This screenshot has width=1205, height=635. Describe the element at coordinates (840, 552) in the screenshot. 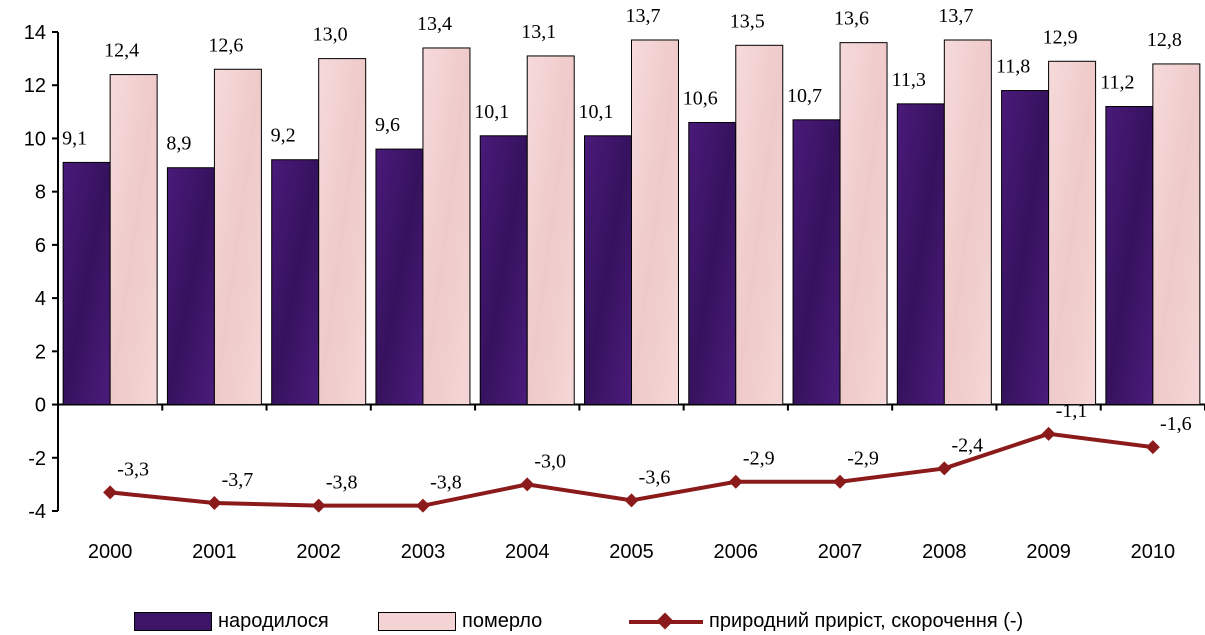

I see `x-tick-label: 2007` at that location.